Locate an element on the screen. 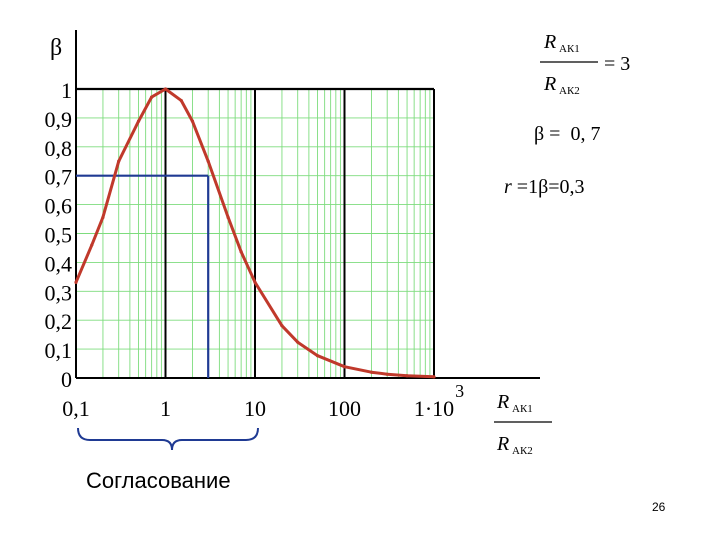  r-value: =1β=0,3 is located at coordinates (548, 187).